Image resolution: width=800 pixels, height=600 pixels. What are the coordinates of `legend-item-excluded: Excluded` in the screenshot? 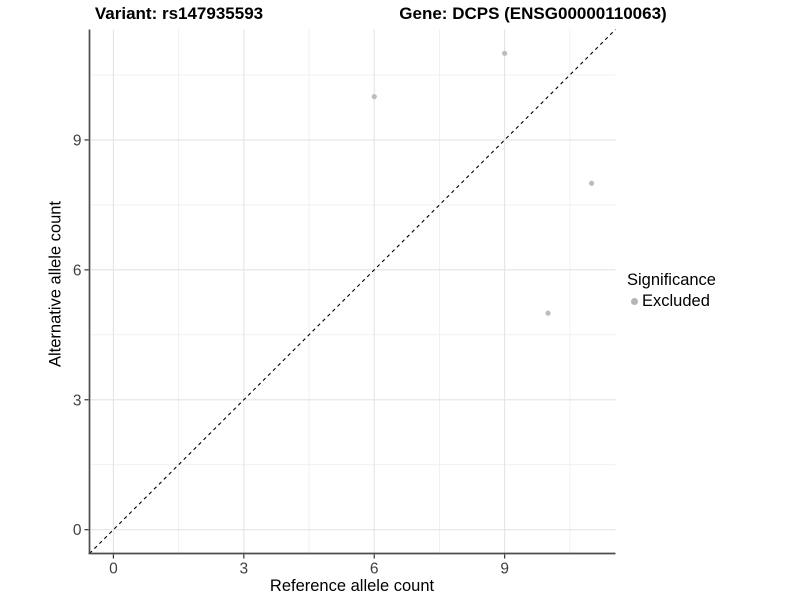 It's located at (673, 301).